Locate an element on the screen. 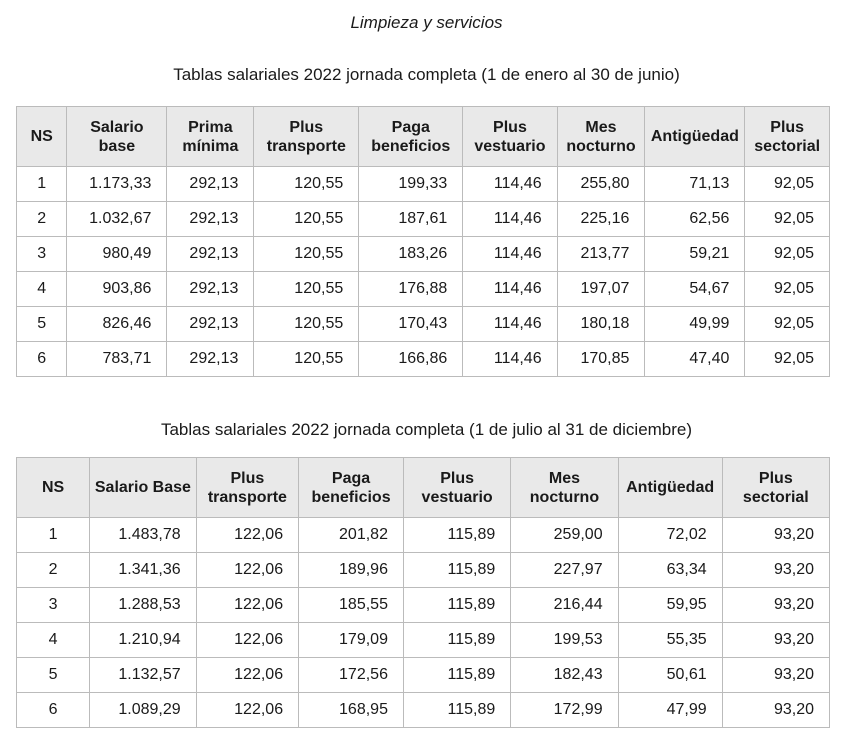  cell-value: 72,02 is located at coordinates (670, 535).